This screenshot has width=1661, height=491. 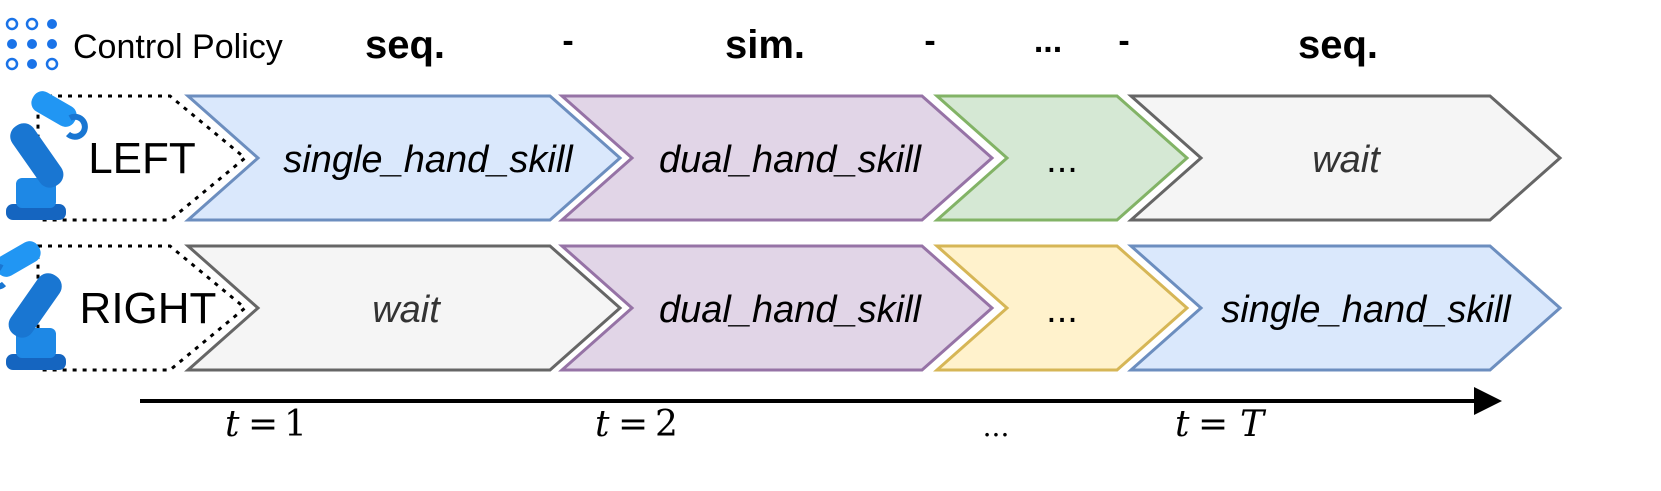 I want to click on phase-label: sim., so click(x=765, y=45).